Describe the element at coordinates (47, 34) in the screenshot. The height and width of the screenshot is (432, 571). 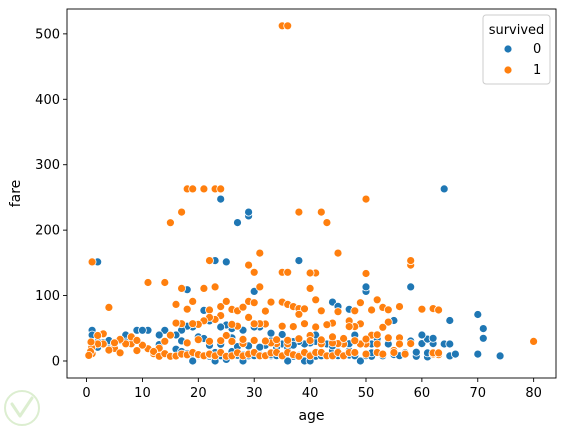
I see `y-tick-label: 500` at that location.